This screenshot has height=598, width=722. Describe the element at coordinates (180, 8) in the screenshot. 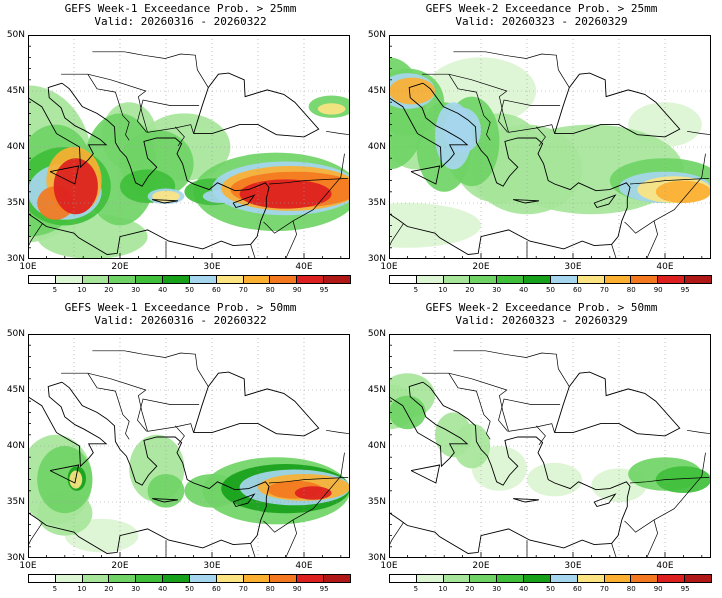

I see `panel-title: GEFS Week-1 Exceedance Prob. > 25mm` at that location.